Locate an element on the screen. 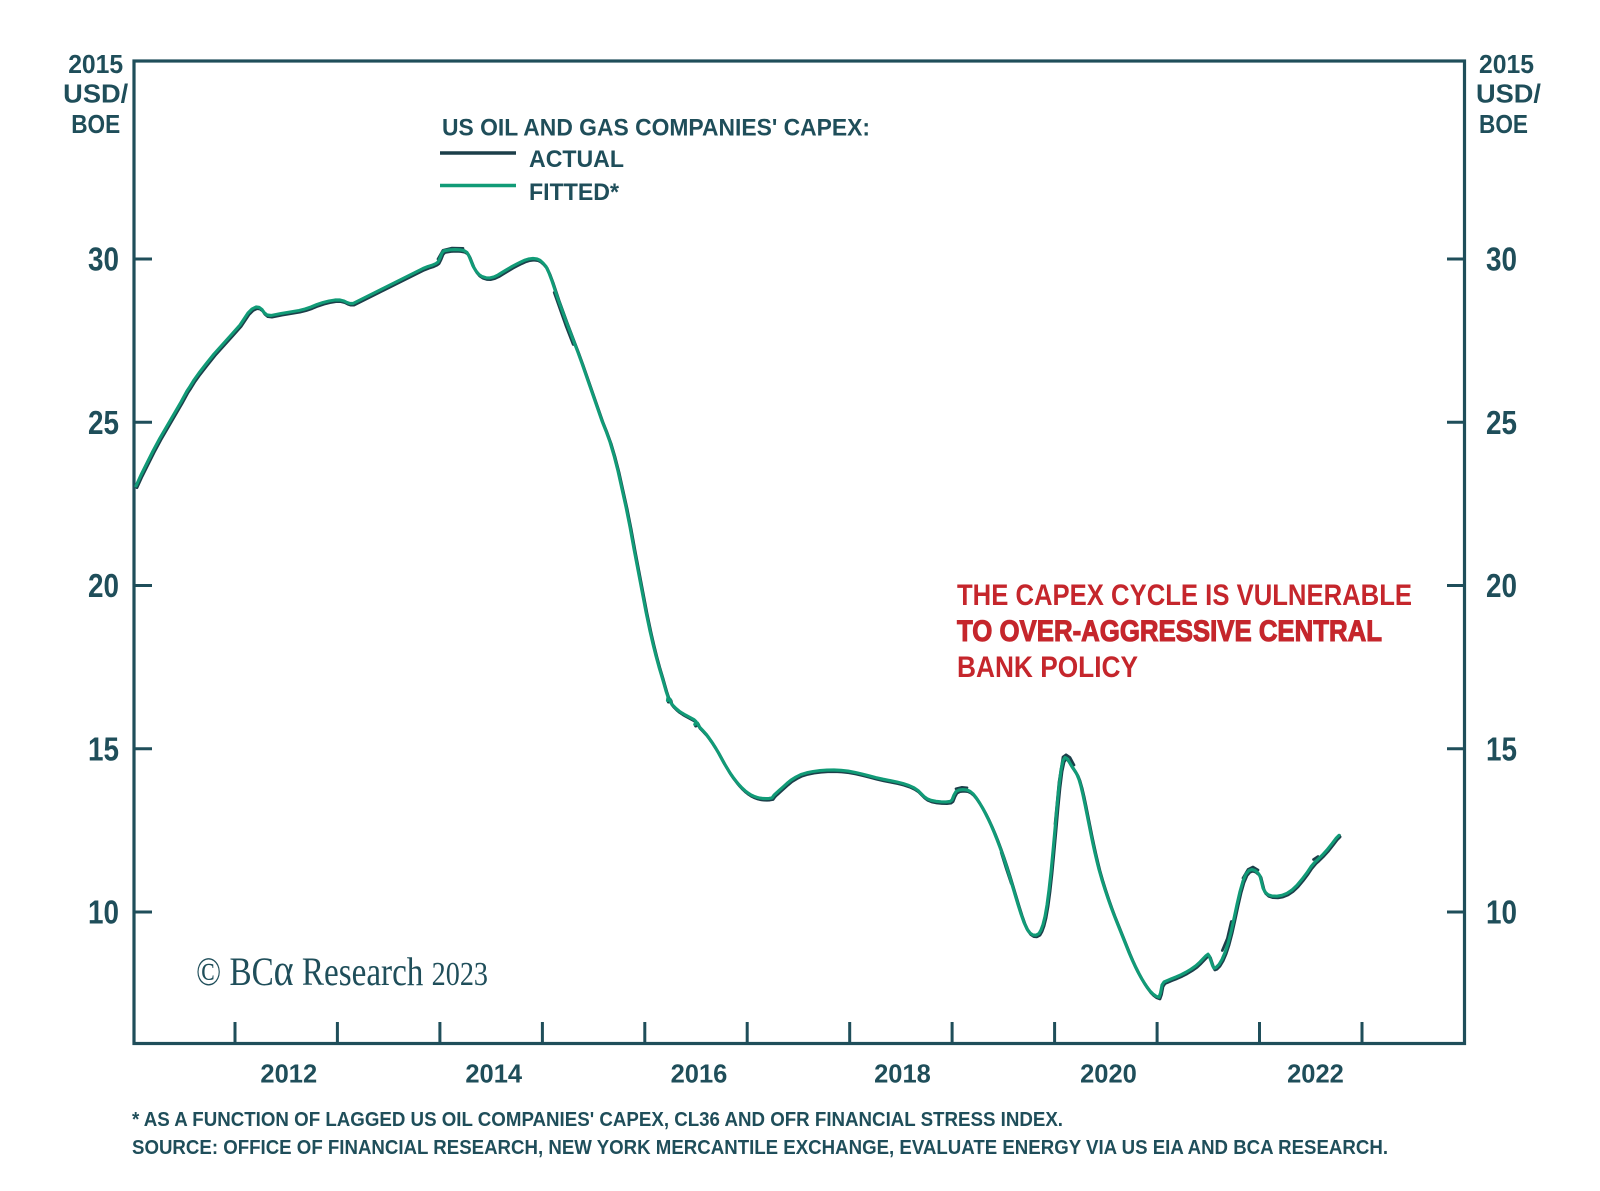  svg-text: 2014 is located at coordinates (494, 1075).